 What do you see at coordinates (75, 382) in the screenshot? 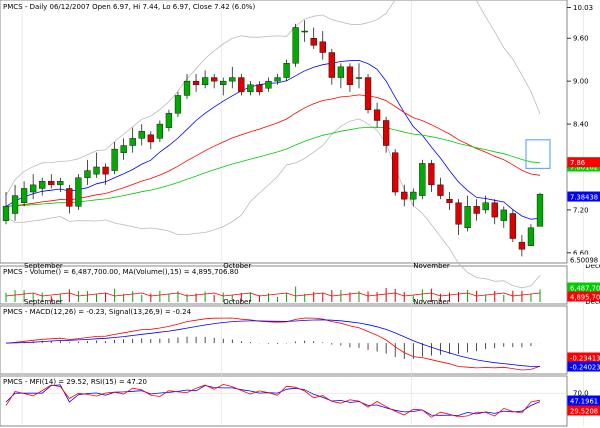
I see `mfi-label: PMCS - MFI(14) = 29.52, RSI(15) = 47.20` at bounding box center [75, 382].